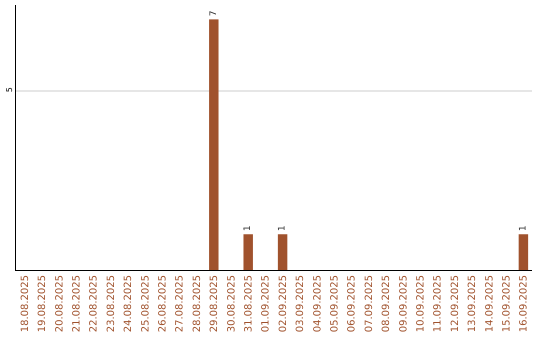 The height and width of the screenshot is (340, 540). Describe the element at coordinates (180, 303) in the screenshot. I see `x-tick-label: 27.08.2025` at that location.